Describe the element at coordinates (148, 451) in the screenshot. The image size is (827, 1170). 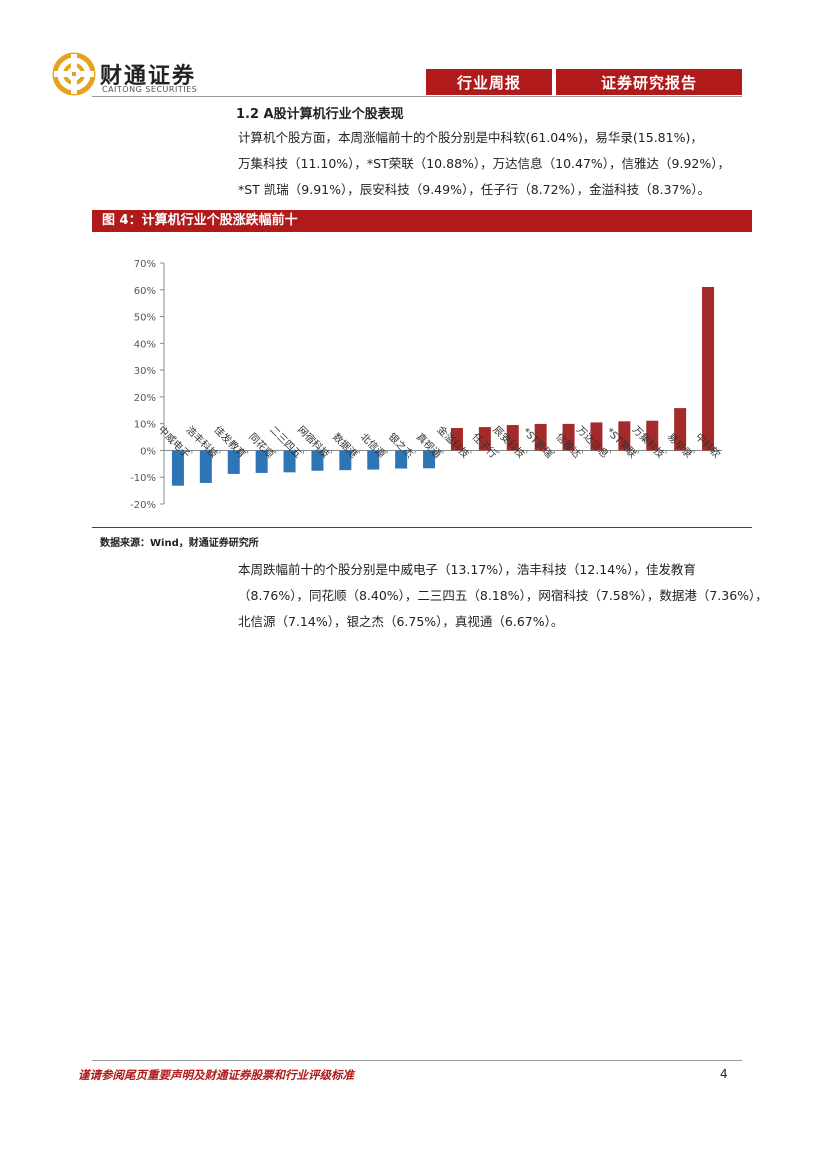
I see `y-tick-label: 0%` at that location.